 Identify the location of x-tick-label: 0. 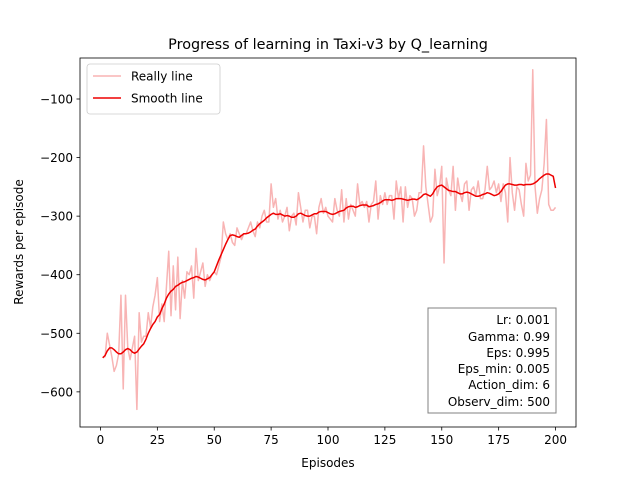
(101, 440).